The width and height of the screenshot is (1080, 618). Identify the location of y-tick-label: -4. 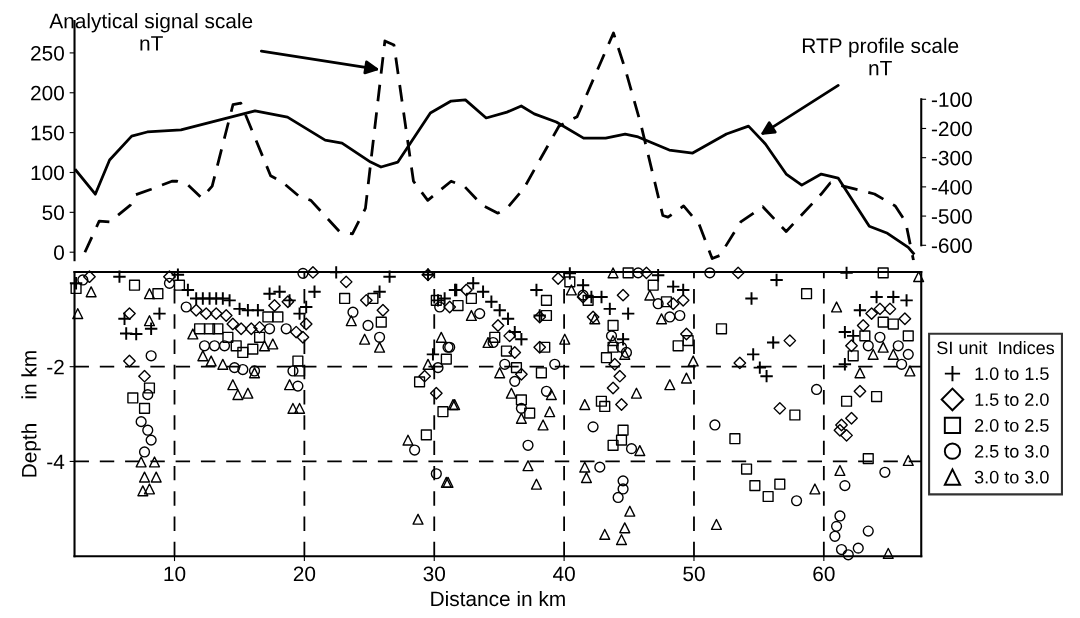
(56, 461).